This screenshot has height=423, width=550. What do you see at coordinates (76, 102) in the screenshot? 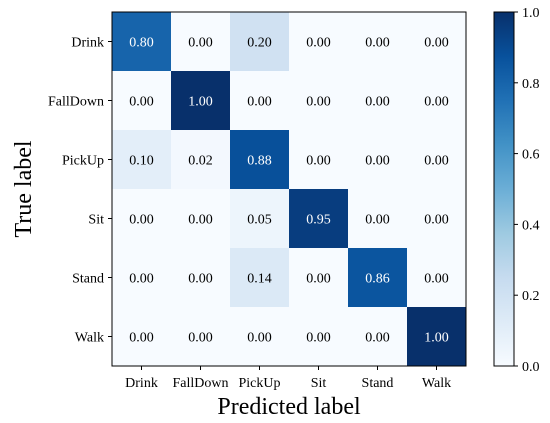
I see `y-tick-label: FallDown` at bounding box center [76, 102].